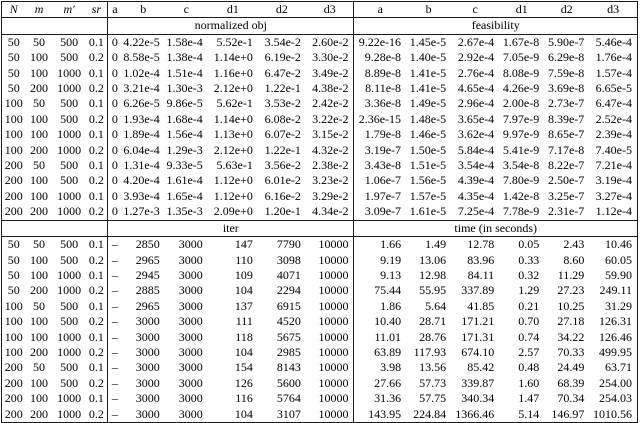  What do you see at coordinates (478, 351) in the screenshot?
I see `value-cell: 674.10` at bounding box center [478, 351].